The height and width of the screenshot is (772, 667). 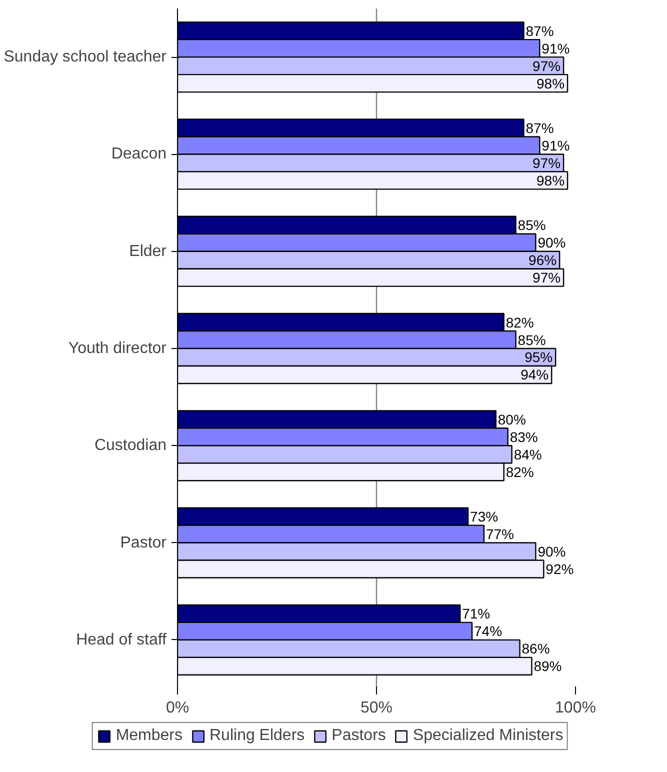 I want to click on data-label: 89%, so click(x=548, y=666).